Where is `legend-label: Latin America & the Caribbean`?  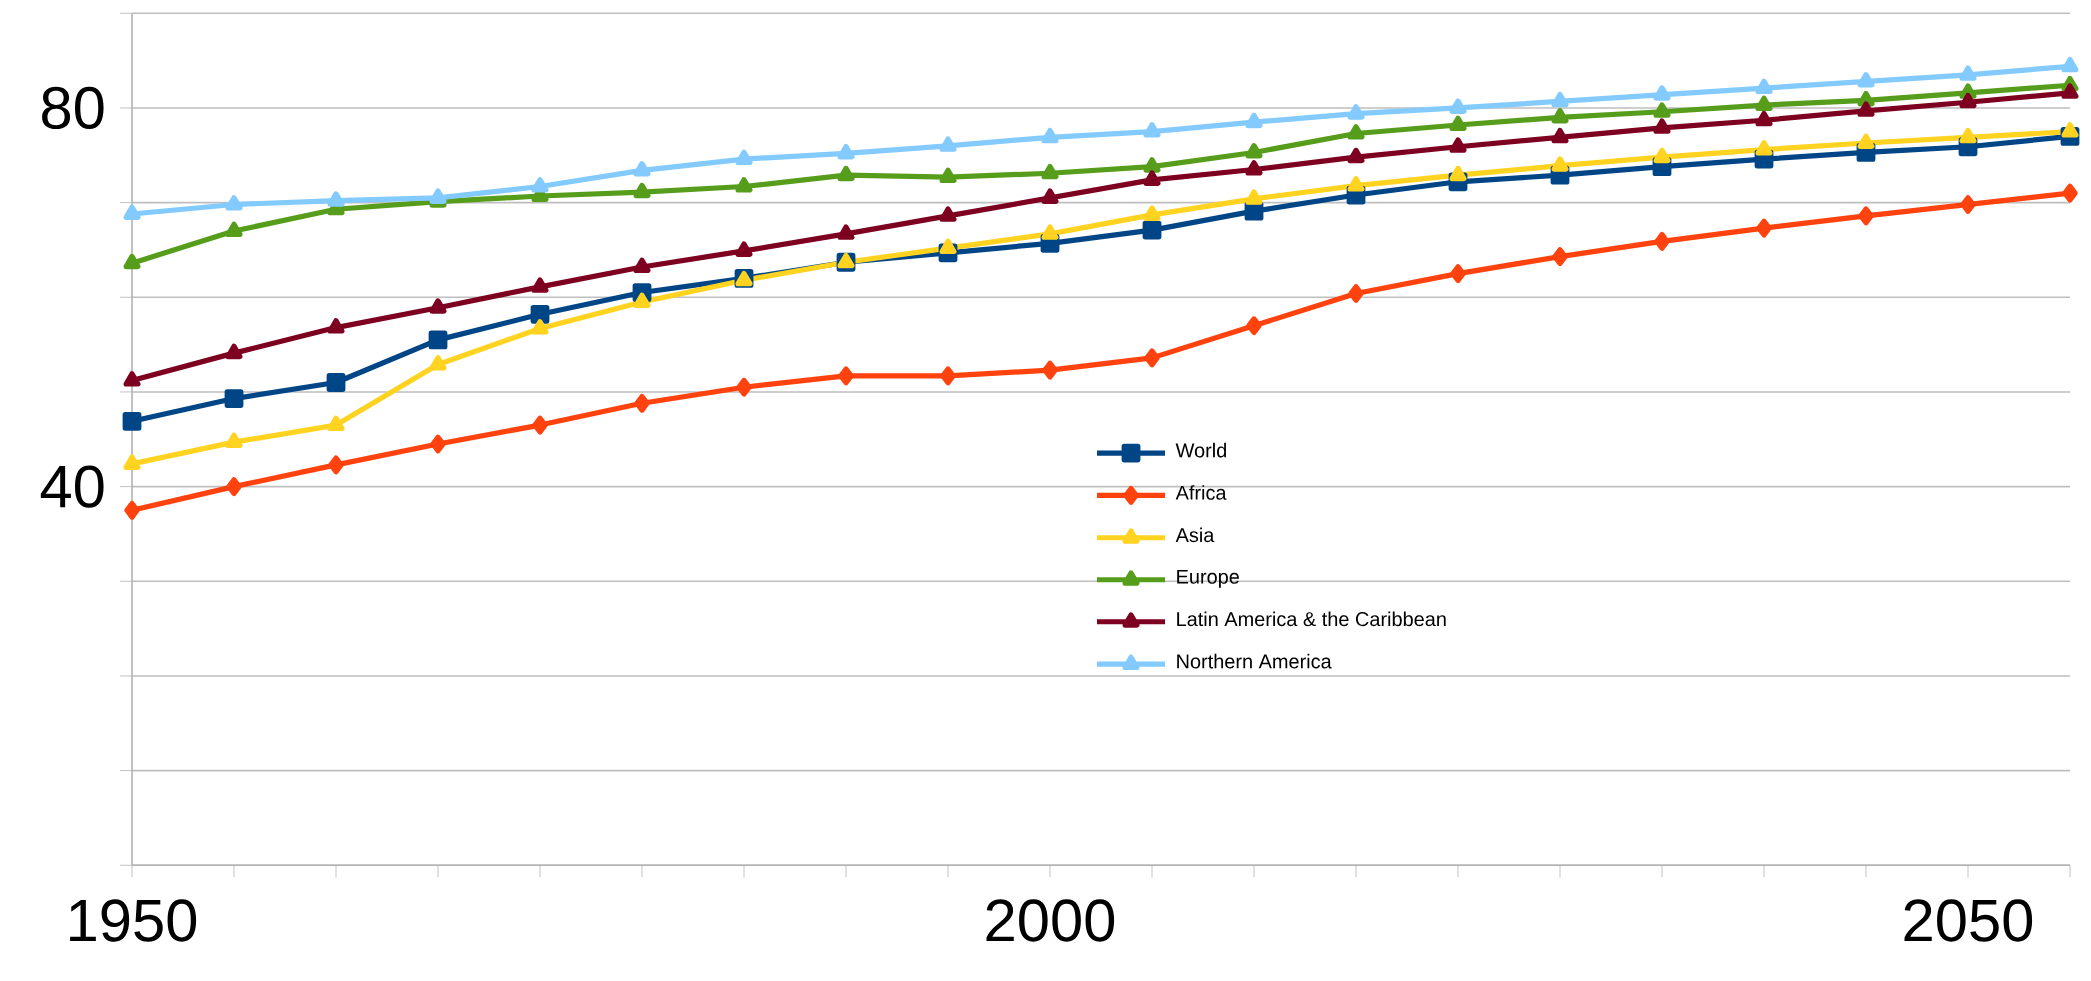
legend-label: Latin America & the Caribbean is located at coordinates (1311, 619).